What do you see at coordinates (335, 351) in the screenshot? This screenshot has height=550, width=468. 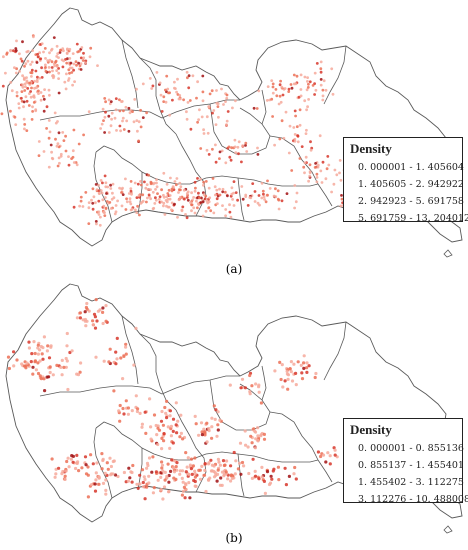 I see `district-boundary` at bounding box center [335, 351].